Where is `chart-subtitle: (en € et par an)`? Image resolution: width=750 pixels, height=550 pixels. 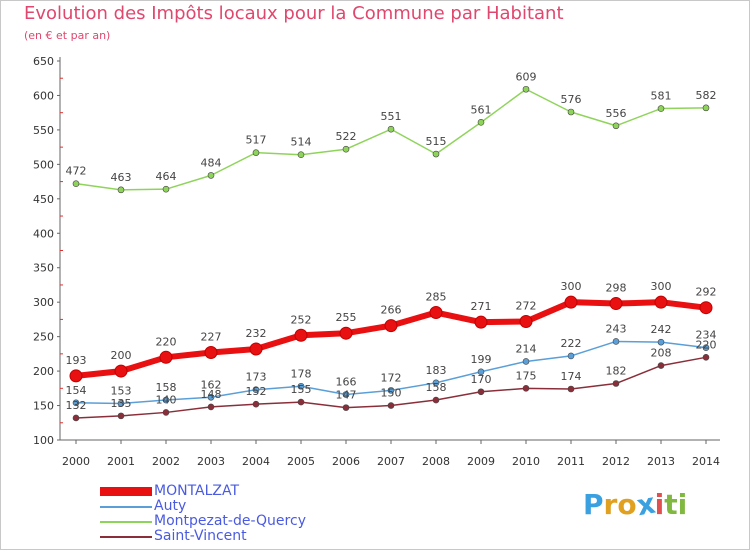
chart-subtitle: (en € et par an) is located at coordinates (67, 35).